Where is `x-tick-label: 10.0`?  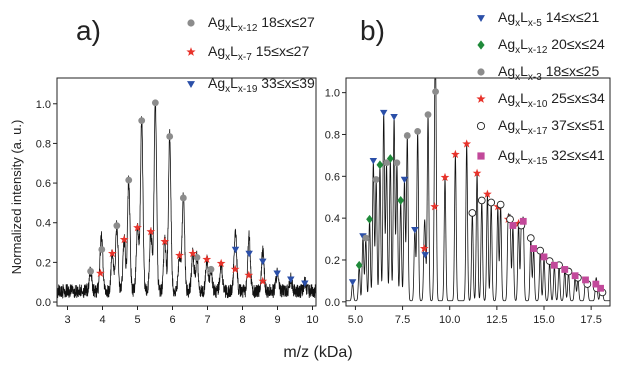 x-tick-label: 10.0 is located at coordinates (449, 320).